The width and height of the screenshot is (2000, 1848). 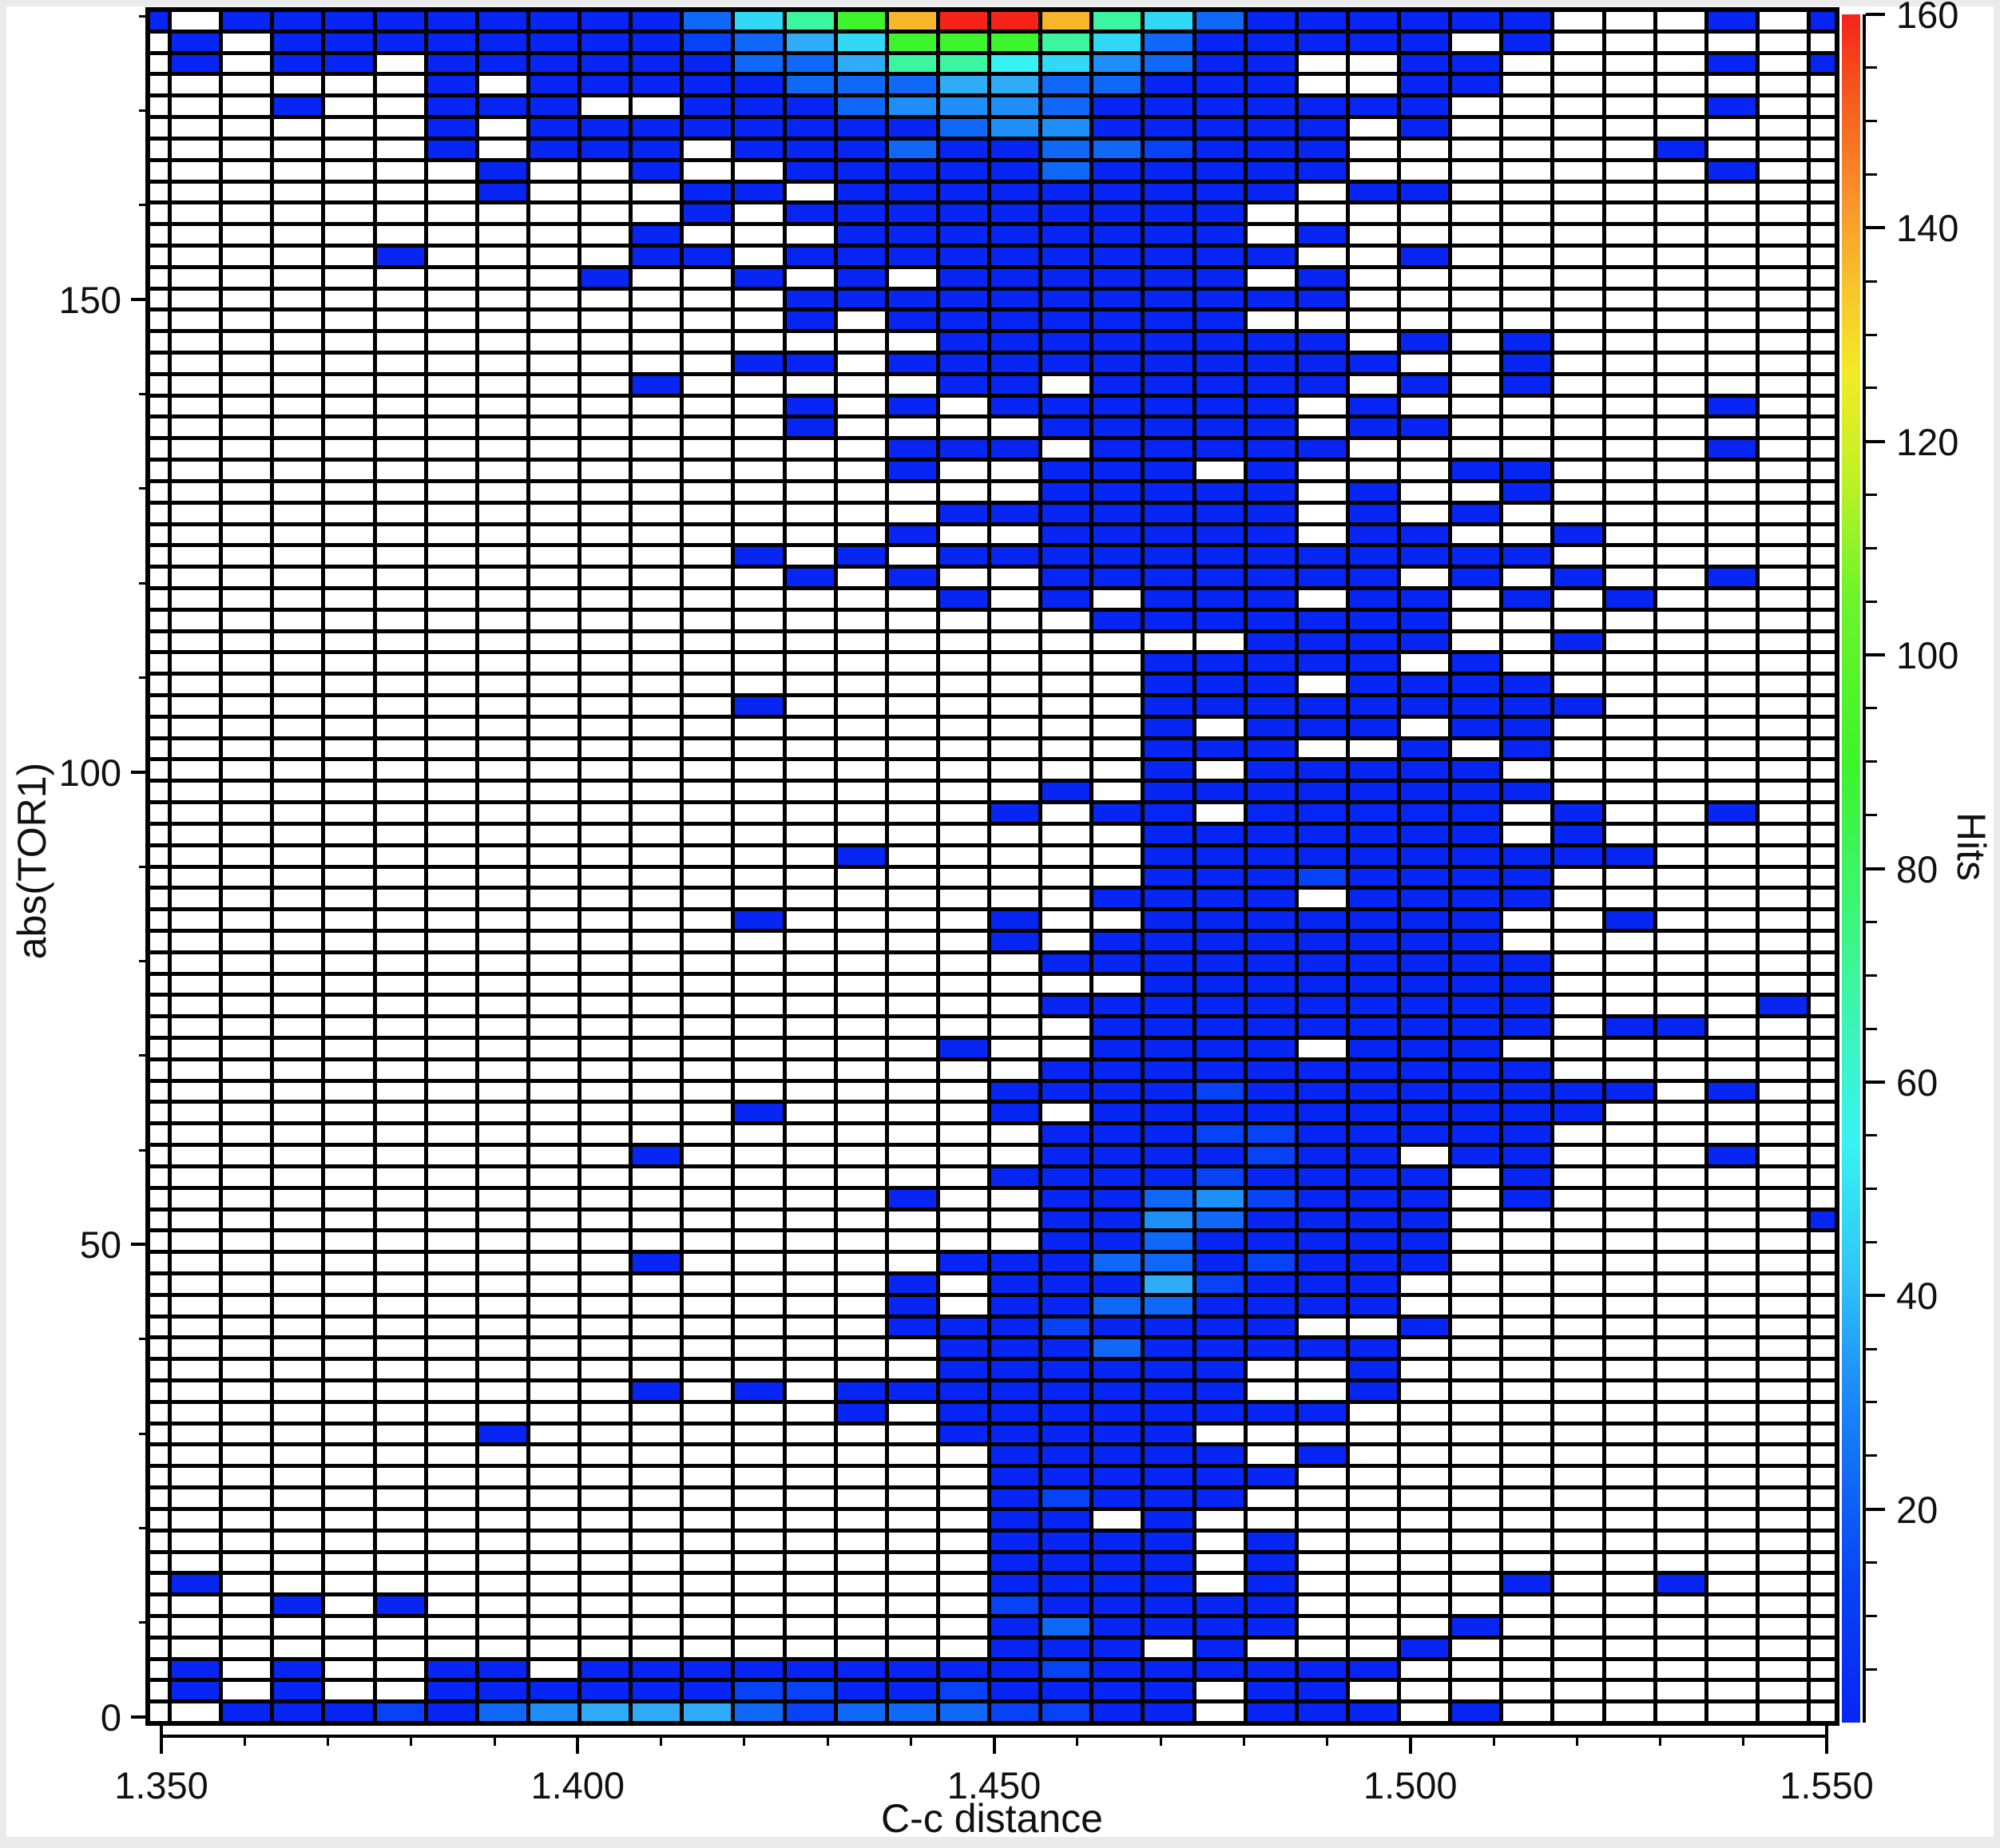 I want to click on colorbar-minor-tick, so click(x=1871, y=708).